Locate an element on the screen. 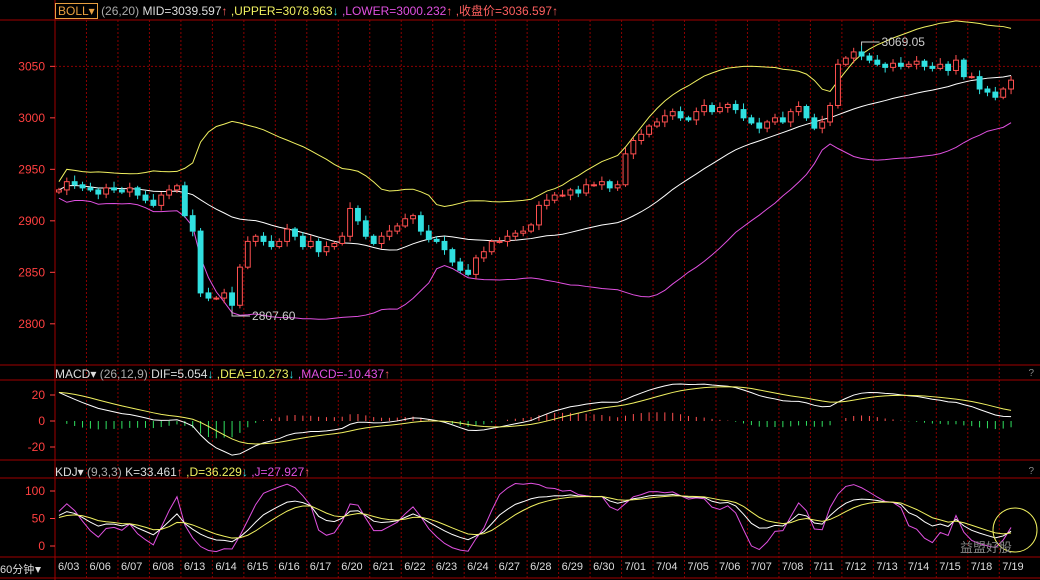  date-tick-label: 6/27 is located at coordinates (509, 567).